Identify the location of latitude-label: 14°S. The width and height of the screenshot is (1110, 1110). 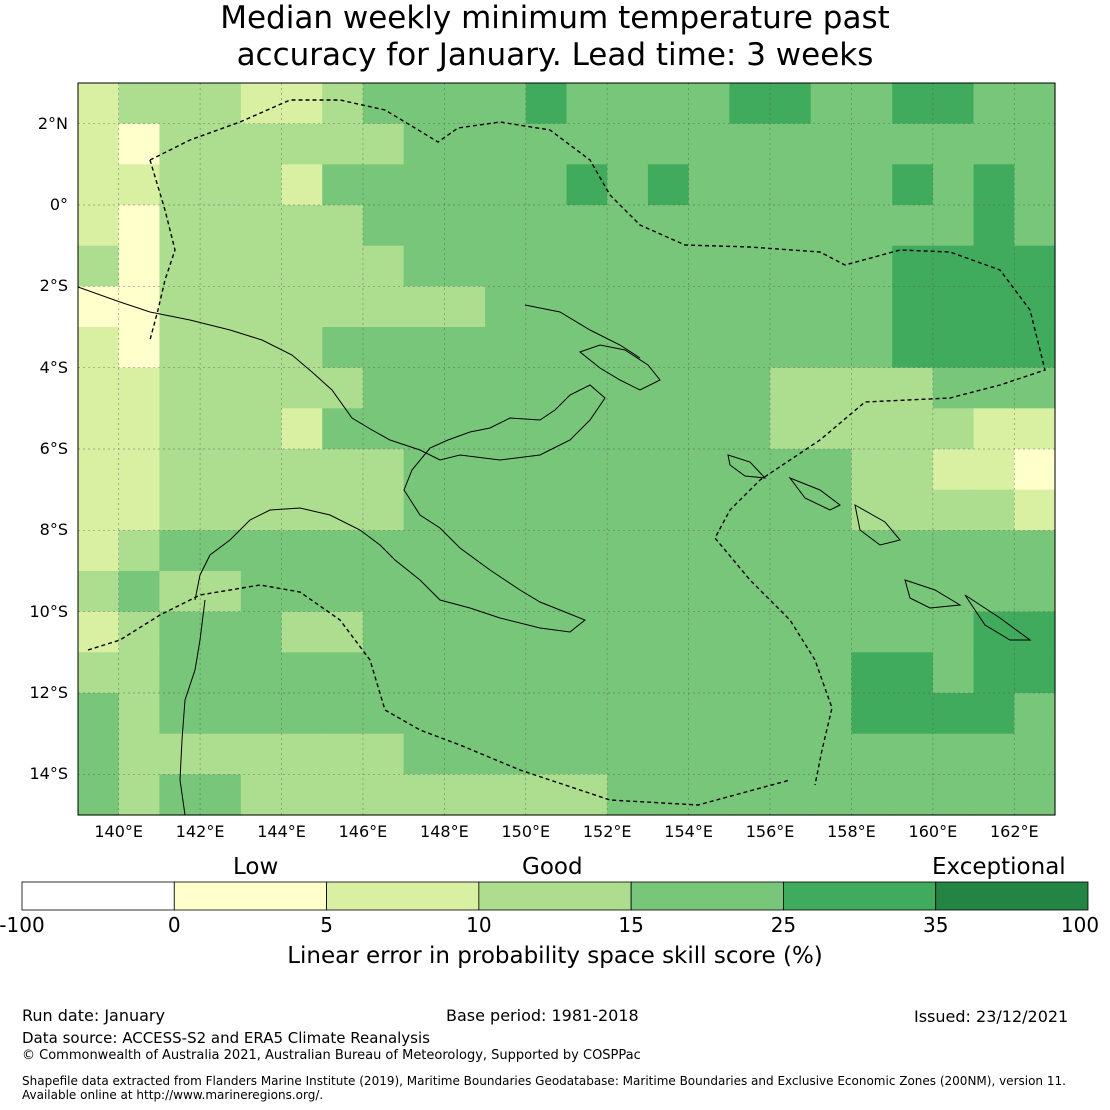
(48, 774).